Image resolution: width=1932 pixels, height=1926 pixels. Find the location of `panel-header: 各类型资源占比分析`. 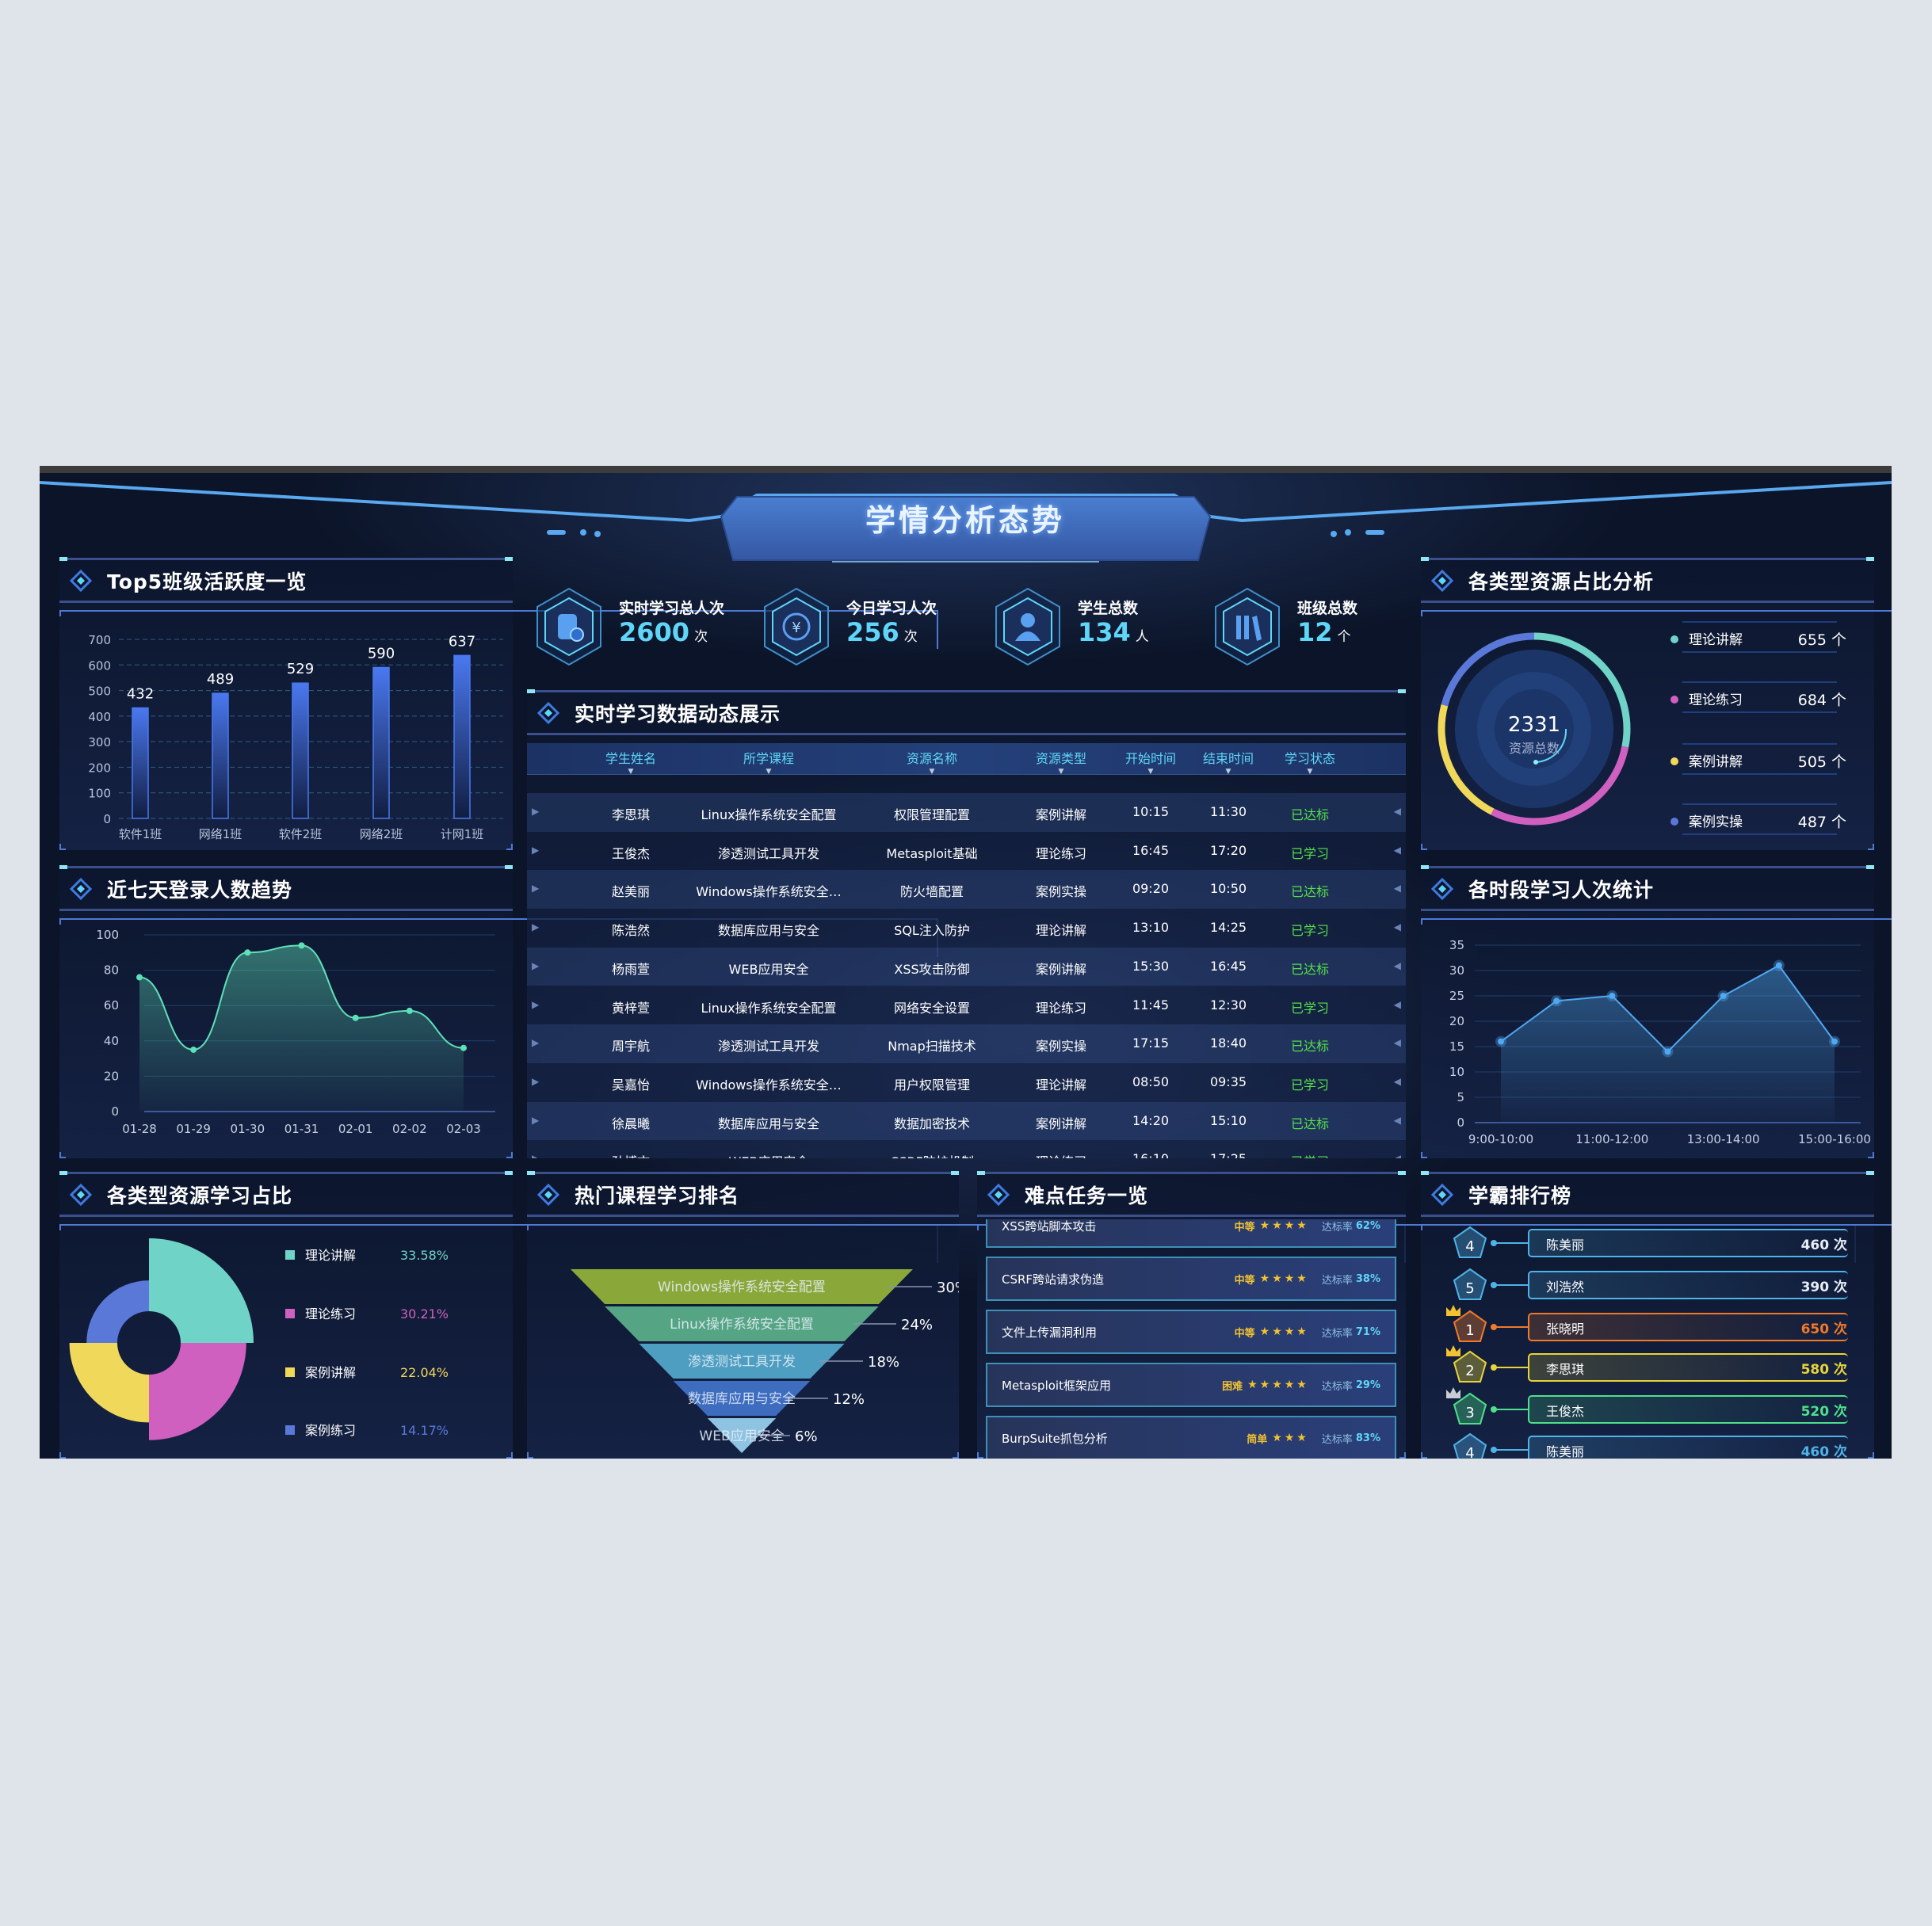

panel-header: 各类型资源占比分析 is located at coordinates (1647, 581).